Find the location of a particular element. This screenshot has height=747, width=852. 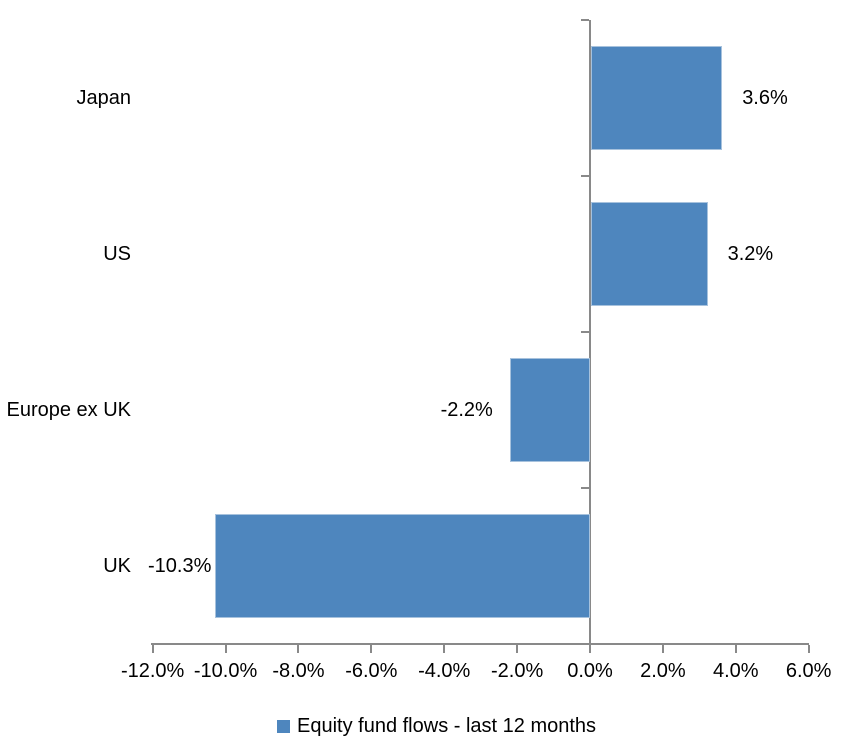

legend: Equity fund flows - last 12 months is located at coordinates (436, 726).